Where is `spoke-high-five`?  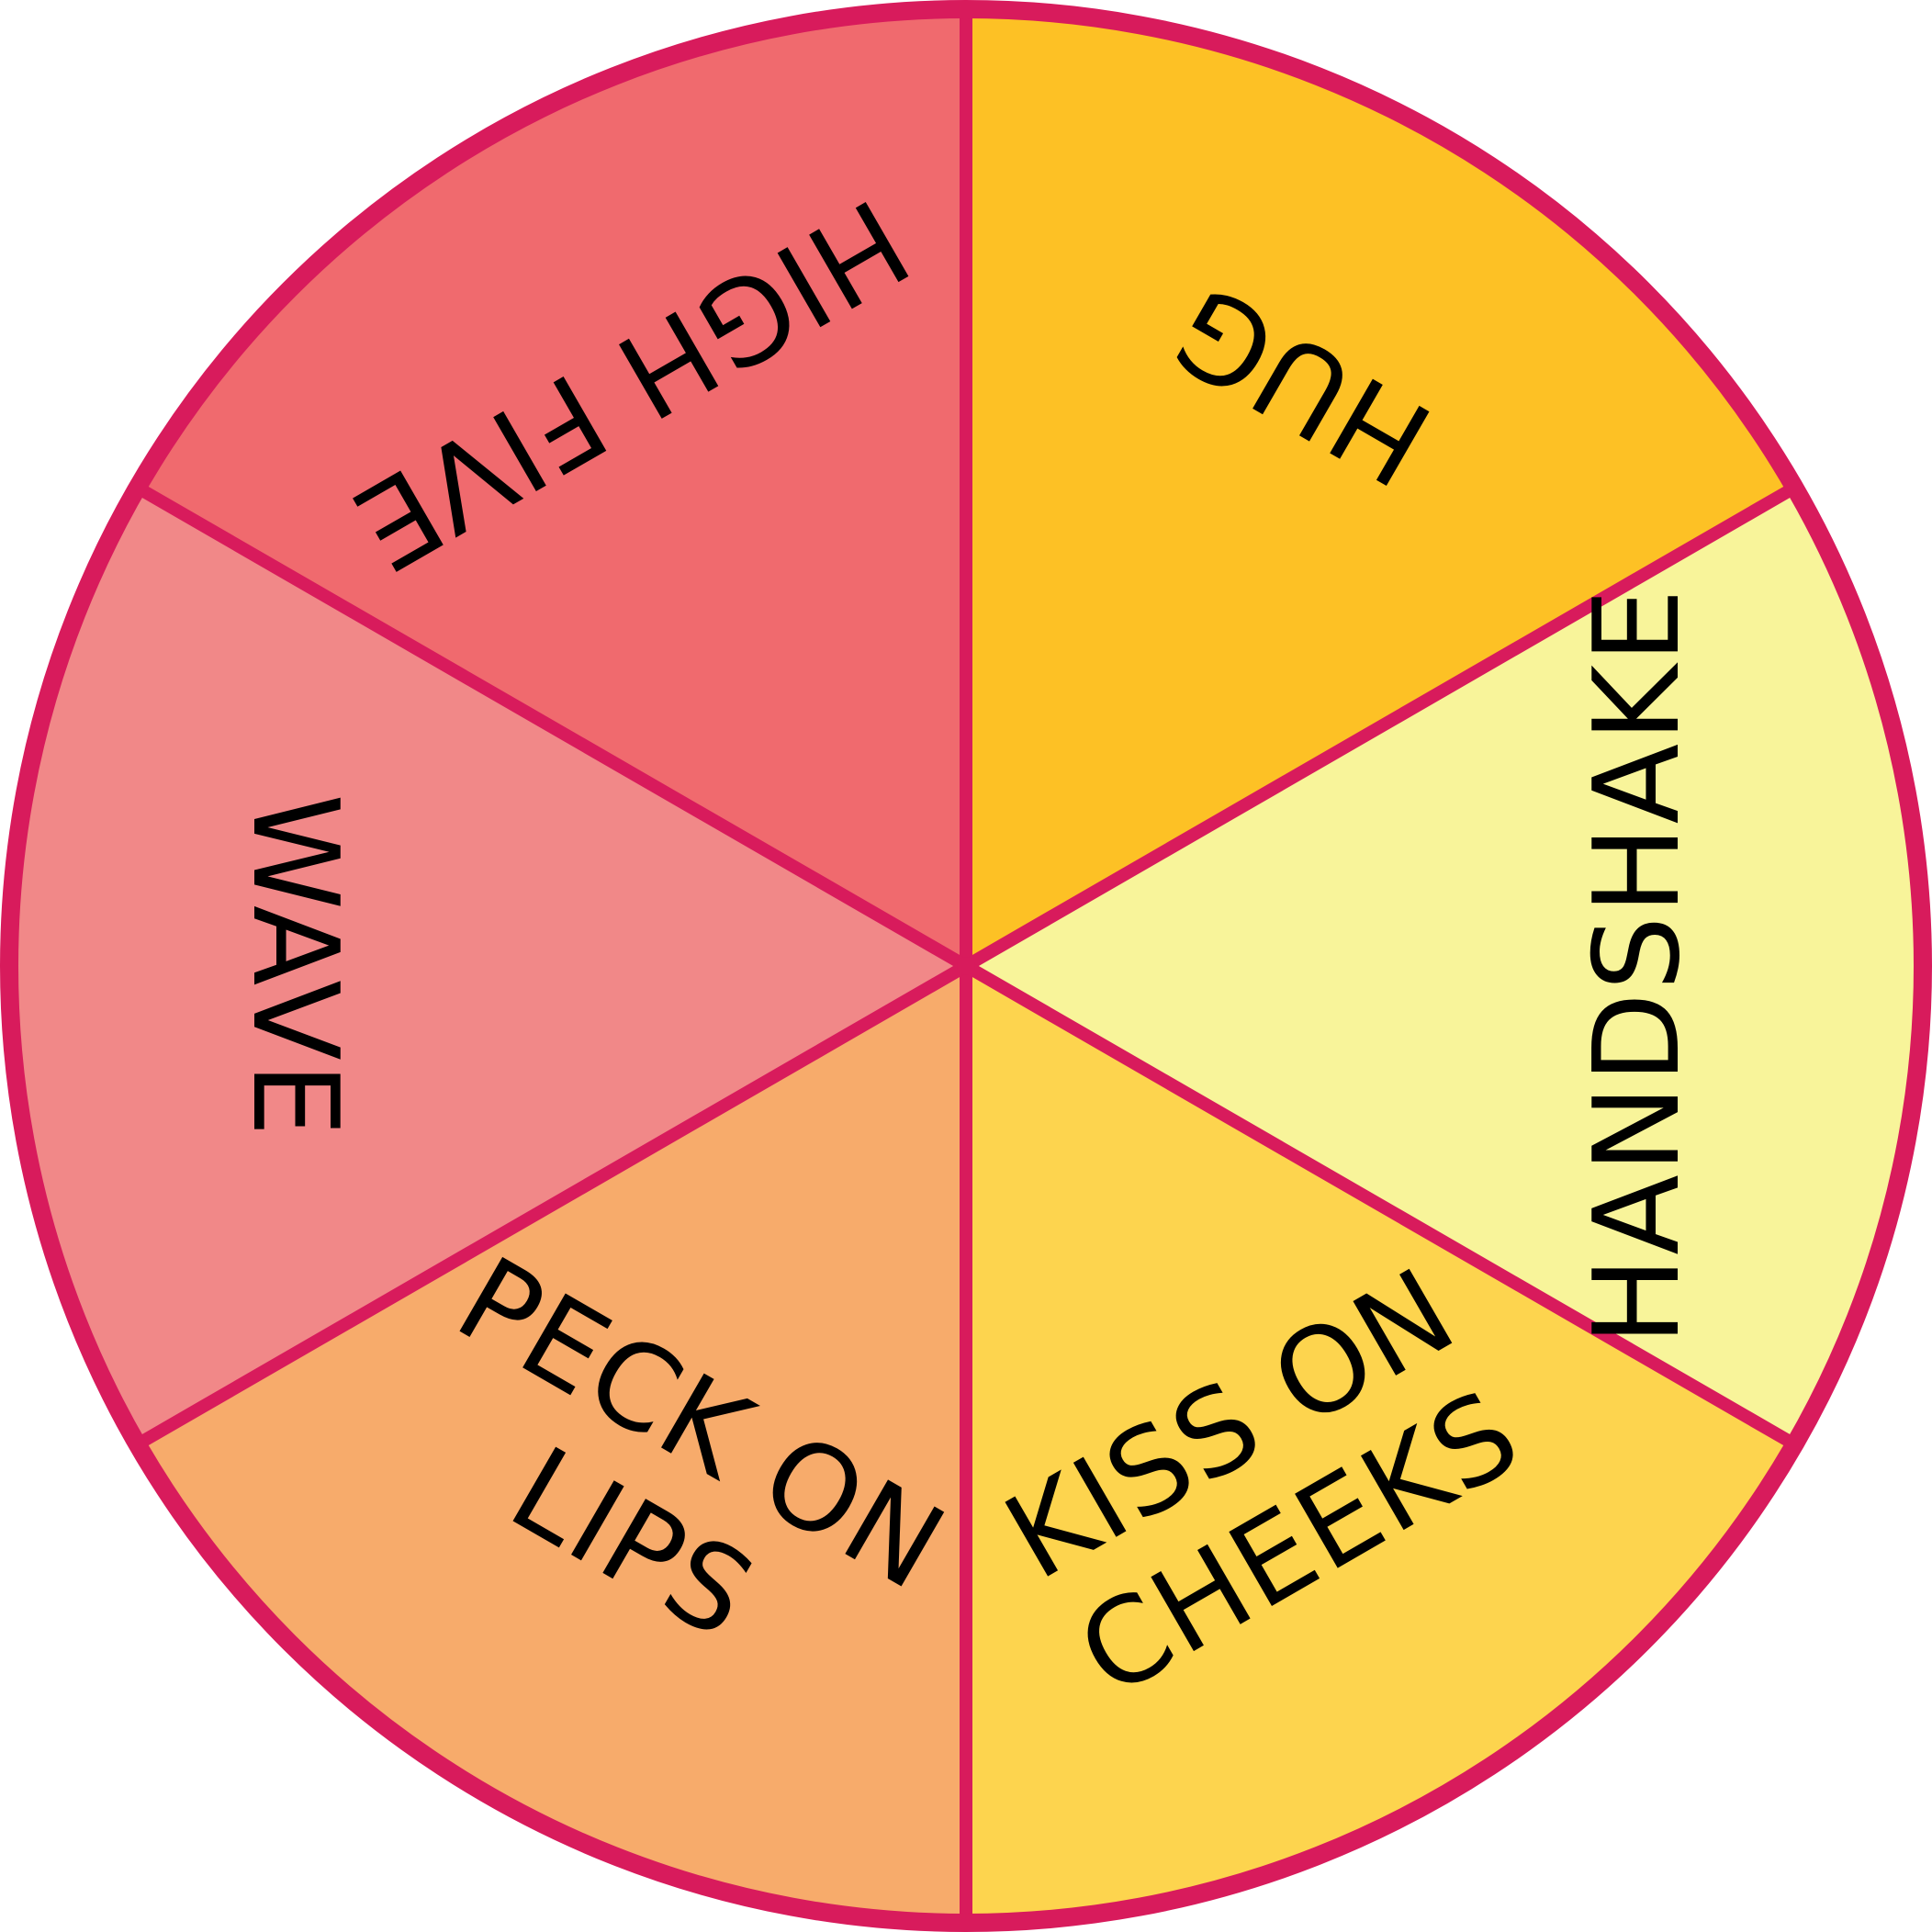
spoke-high-five is located at coordinates (552, 727).